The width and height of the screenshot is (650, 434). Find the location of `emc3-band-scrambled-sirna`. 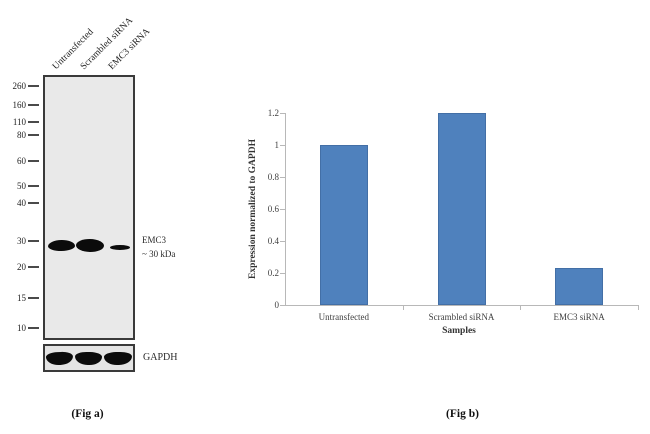

emc3-band-scrambled-sirna is located at coordinates (90, 245).